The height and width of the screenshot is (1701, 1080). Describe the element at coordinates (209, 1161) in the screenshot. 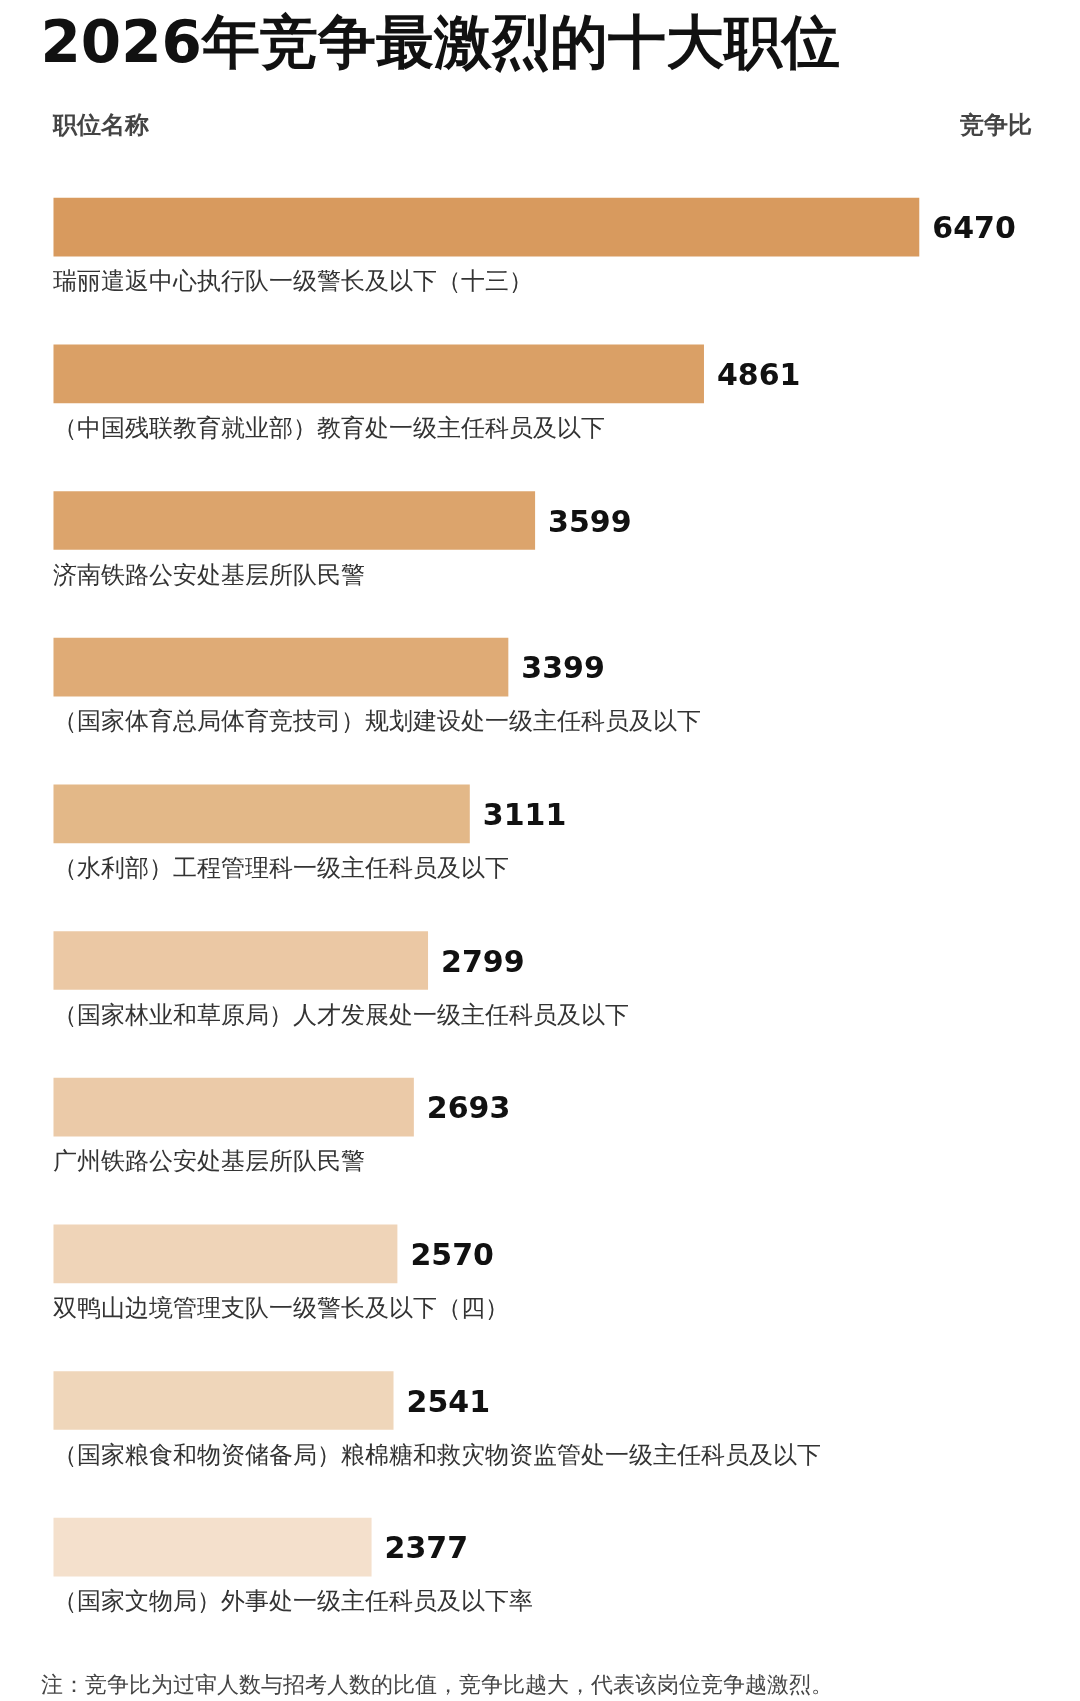

I see `y-tick-label: 广州铁路公安处基层所队民警` at that location.